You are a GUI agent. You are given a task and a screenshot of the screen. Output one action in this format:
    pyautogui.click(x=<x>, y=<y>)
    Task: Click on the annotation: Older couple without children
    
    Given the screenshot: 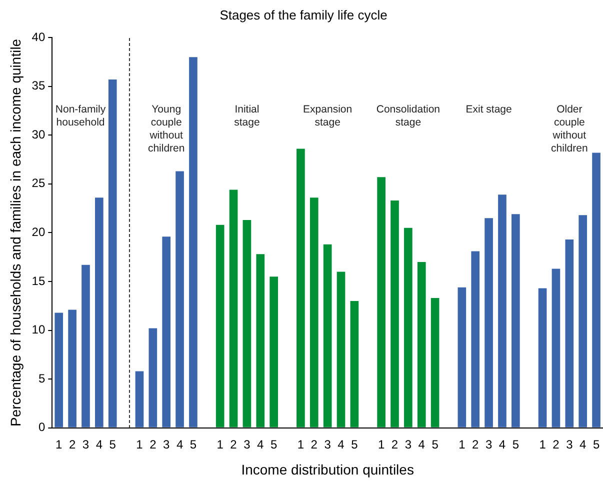 What is the action you would take?
    pyautogui.click(x=569, y=129)
    